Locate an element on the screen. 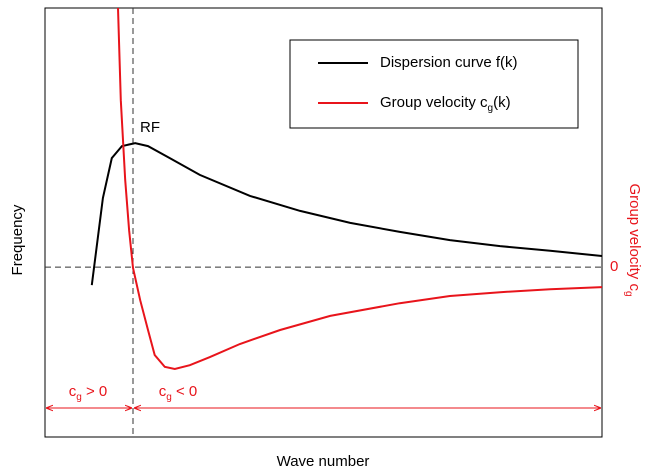 This screenshot has height=474, width=654. annotation: cg < 0 is located at coordinates (178, 393).